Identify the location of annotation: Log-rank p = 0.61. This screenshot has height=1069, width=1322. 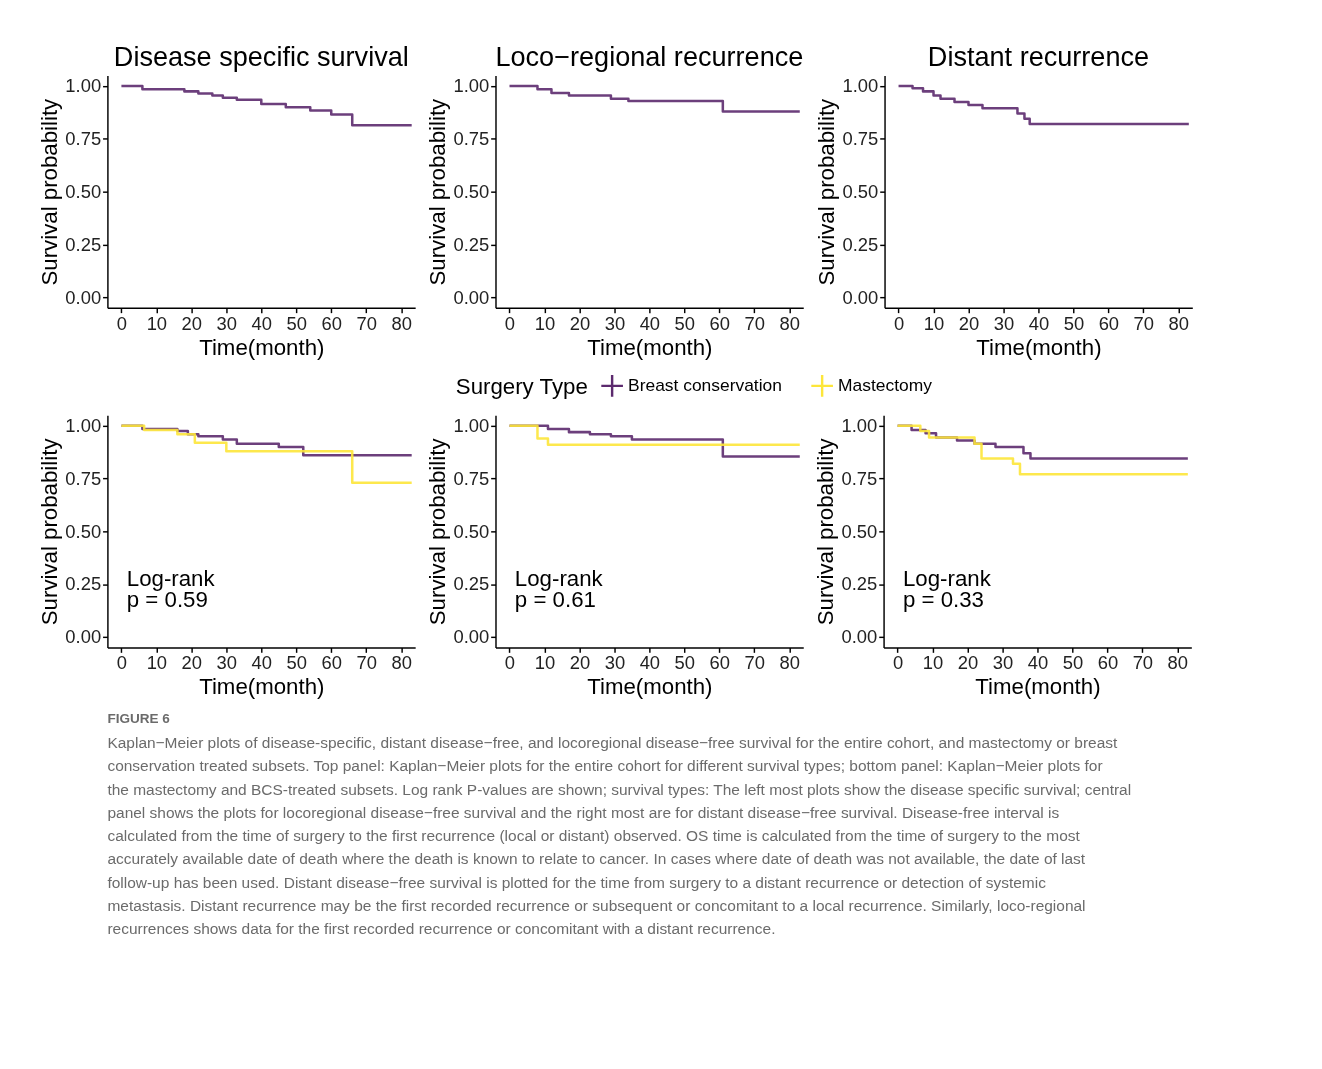
(559, 588).